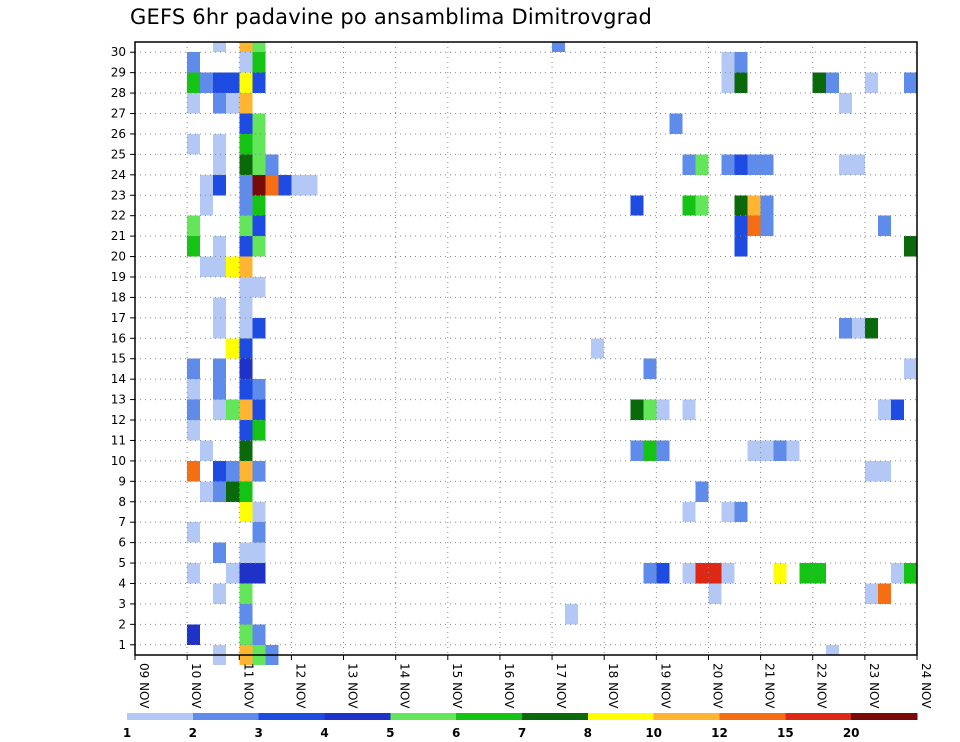 The image size is (960, 742). I want to click on y-tick-label: 16, so click(118, 338).